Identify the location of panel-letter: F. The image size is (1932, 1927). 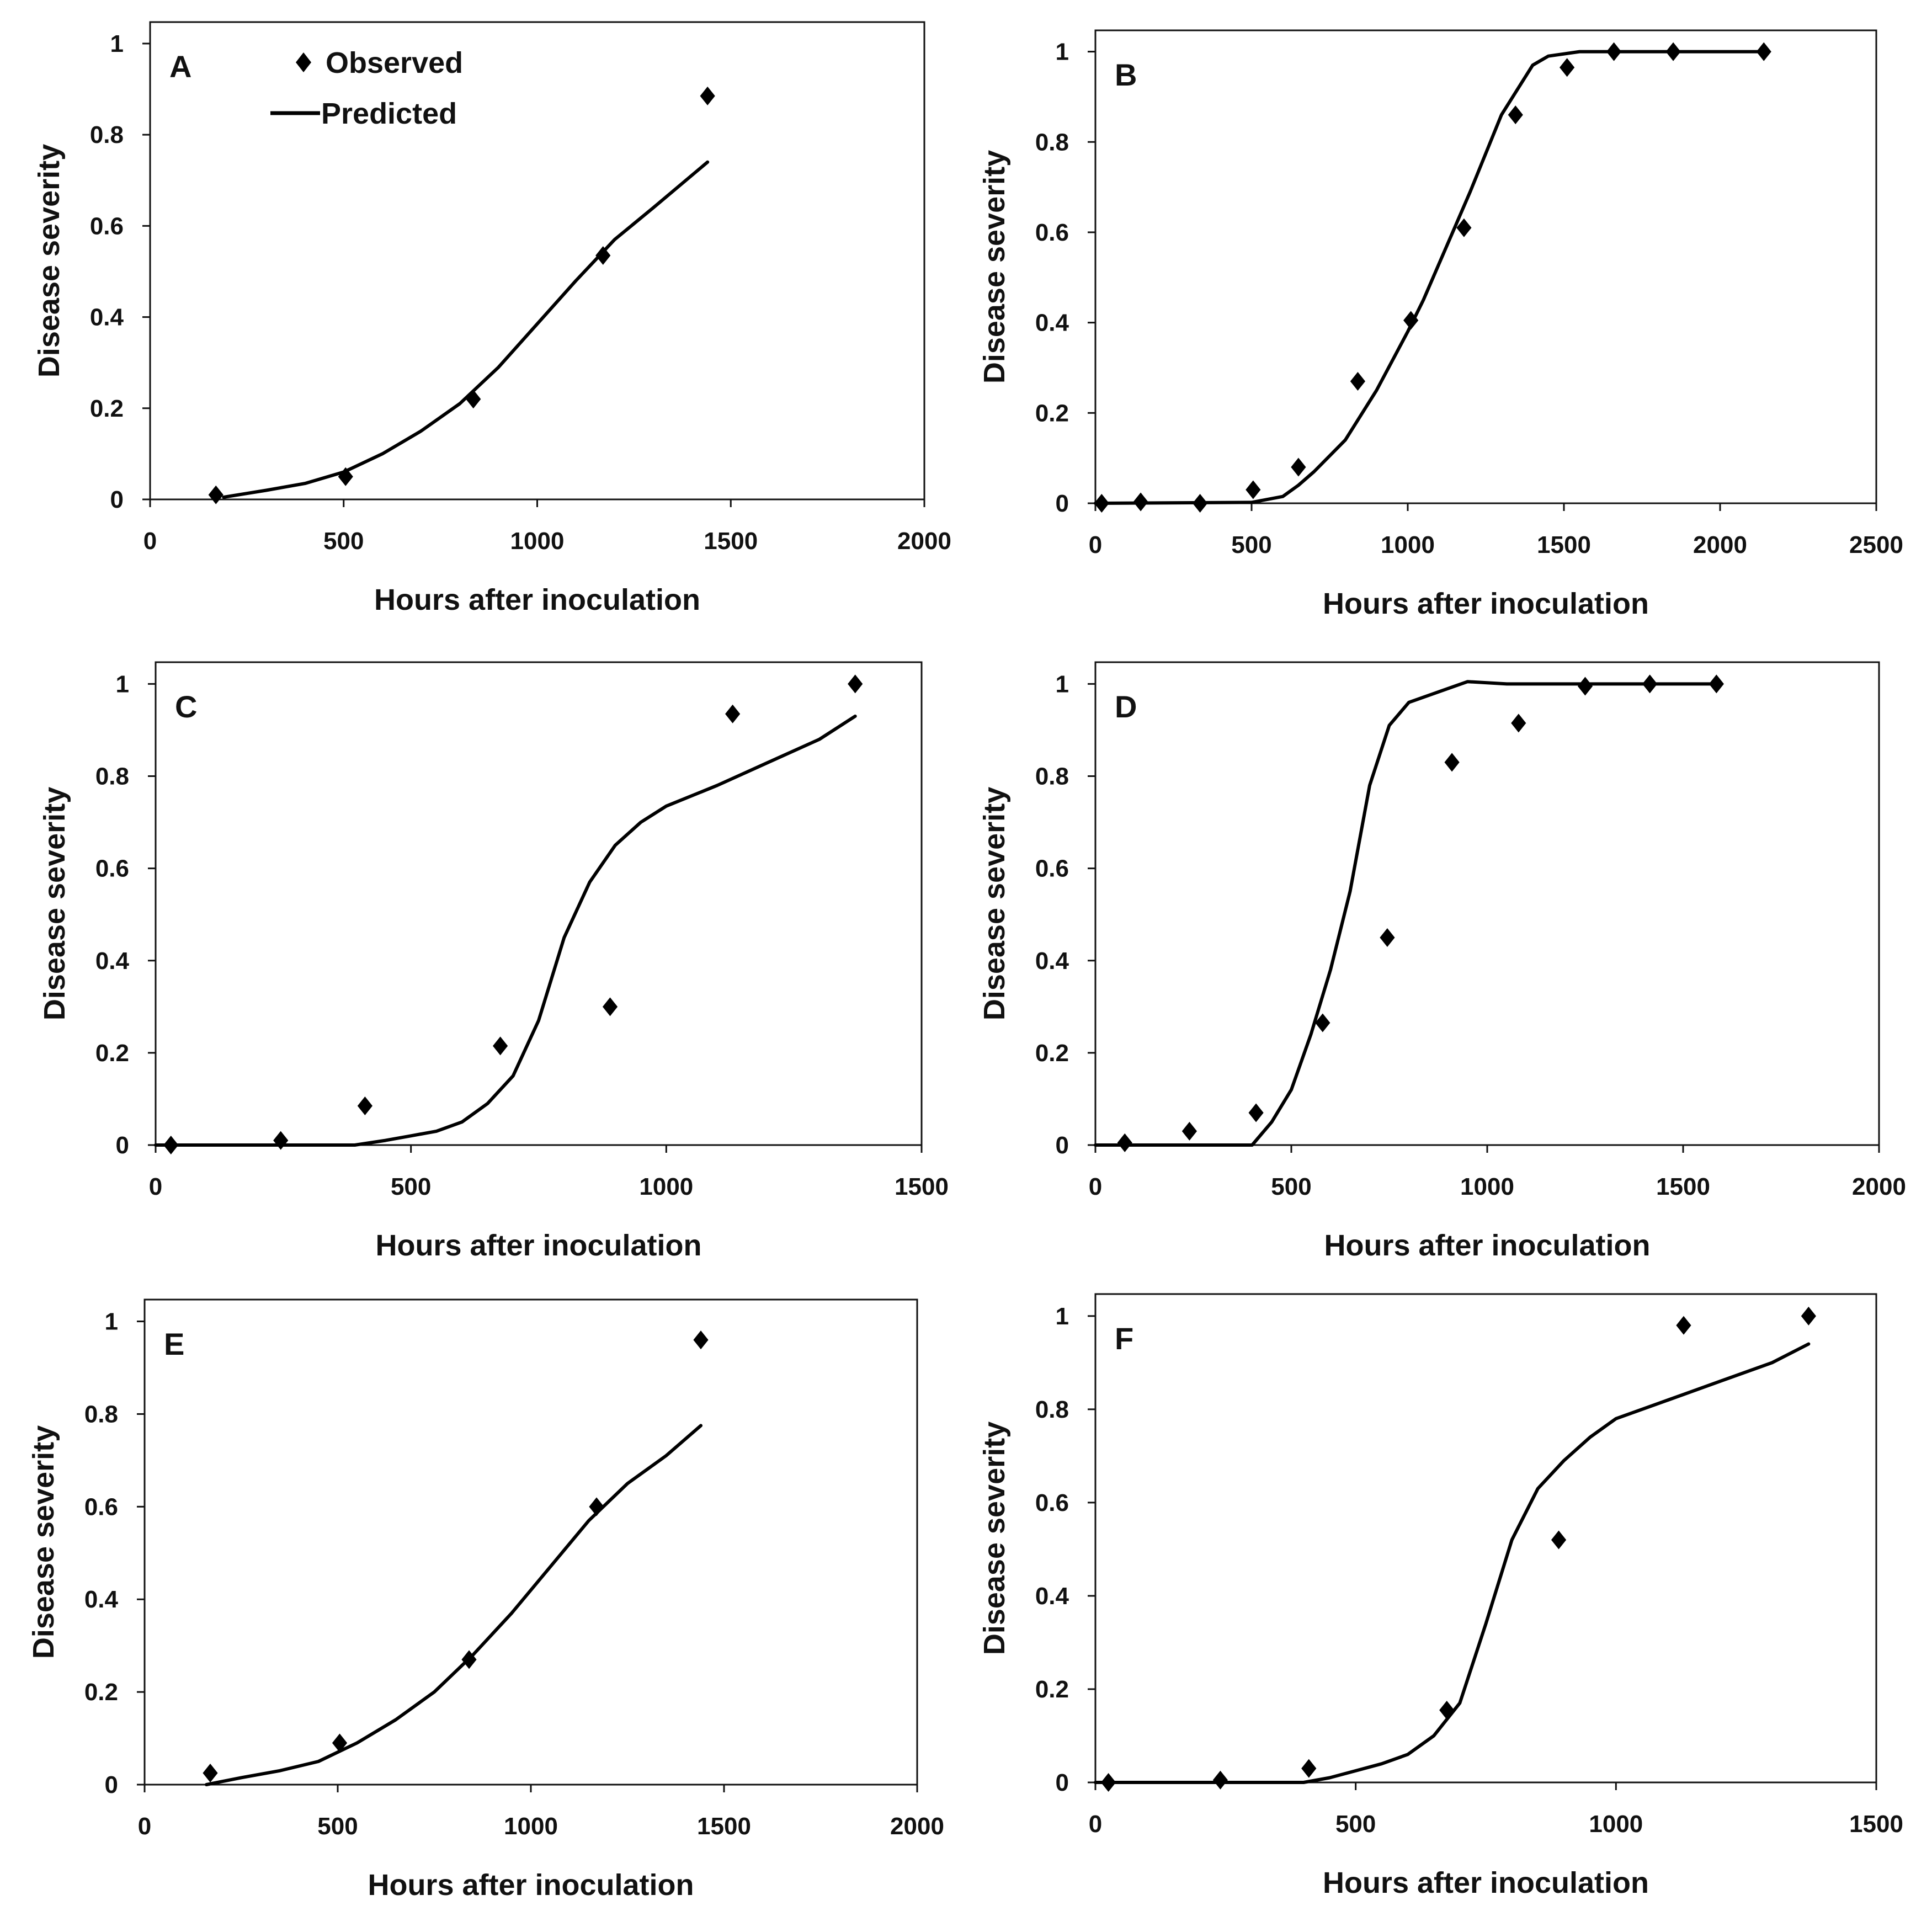
(1124, 1338).